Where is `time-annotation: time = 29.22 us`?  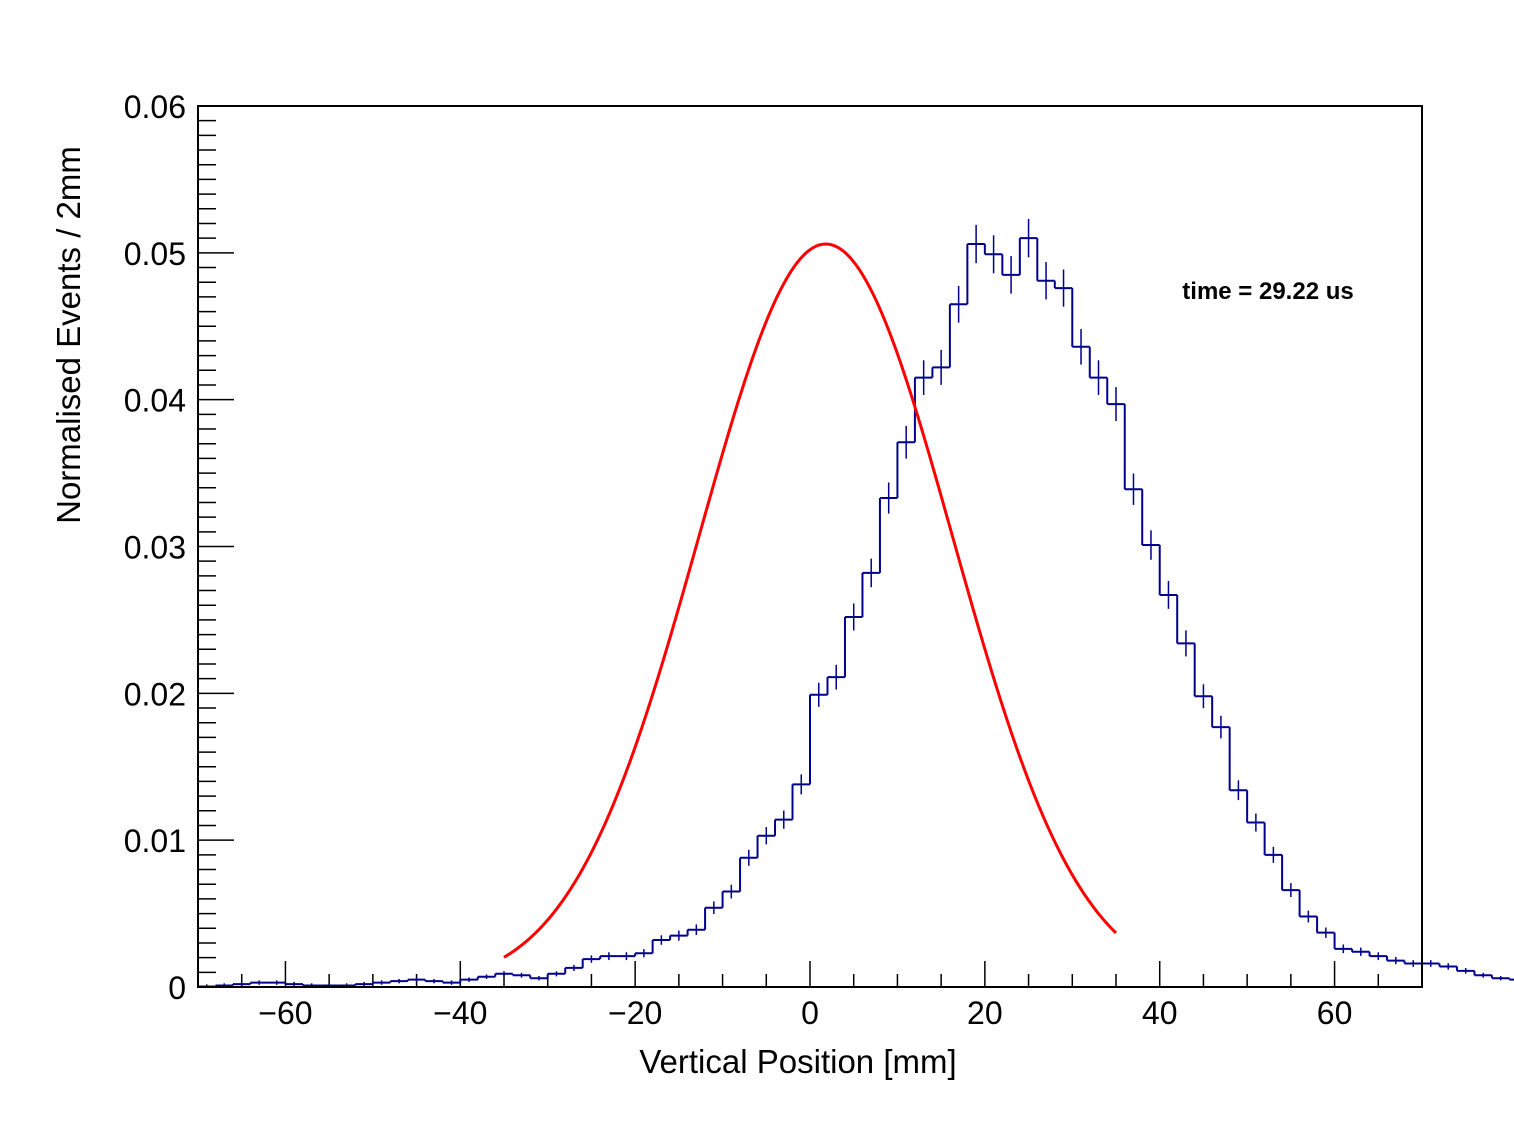
time-annotation: time = 29.22 us is located at coordinates (1267, 291).